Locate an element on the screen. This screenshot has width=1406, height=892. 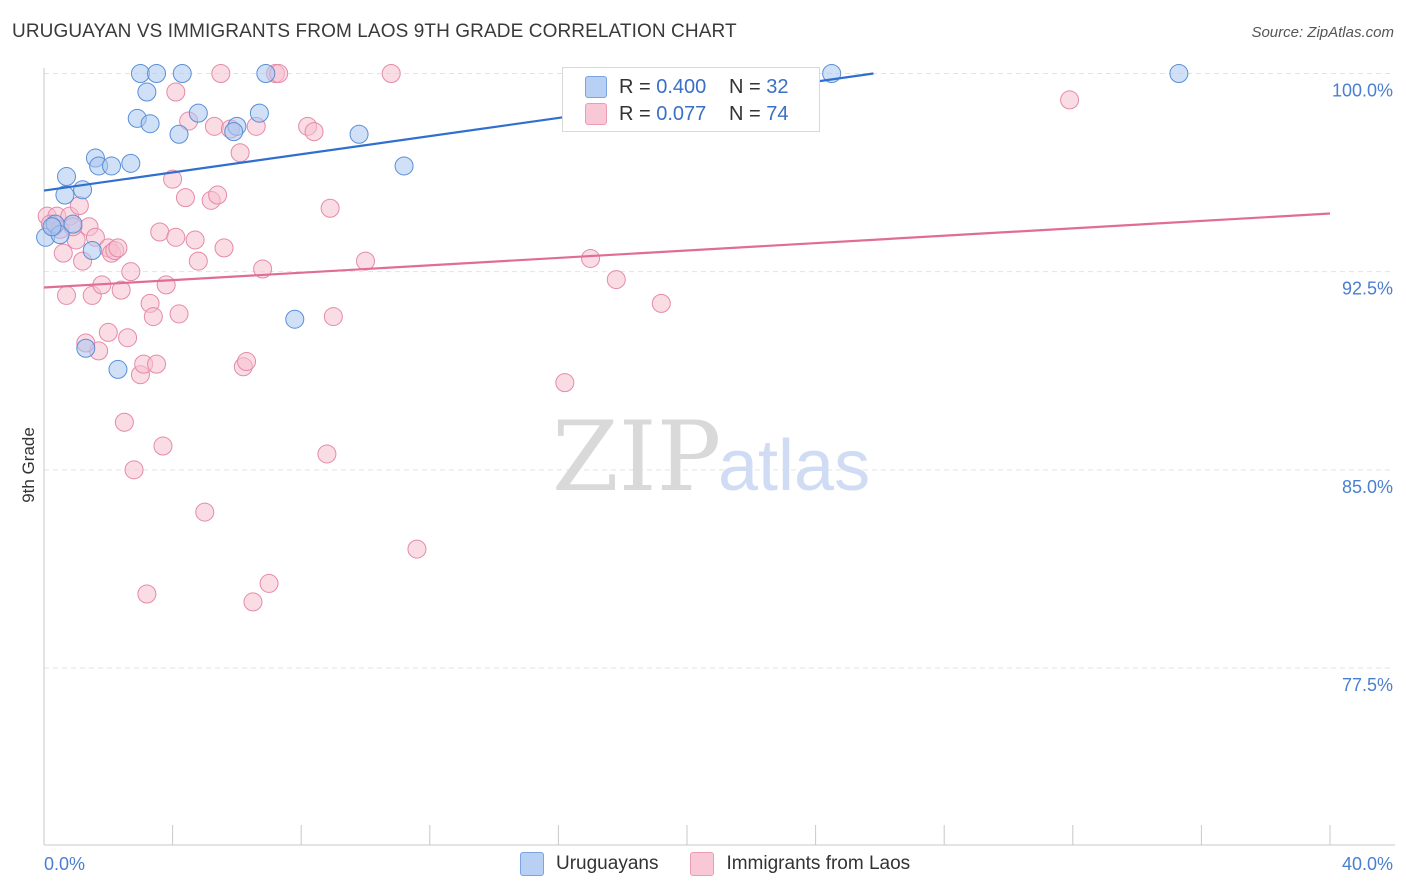
x-tick-label: 0.0% is located at coordinates (64, 864).